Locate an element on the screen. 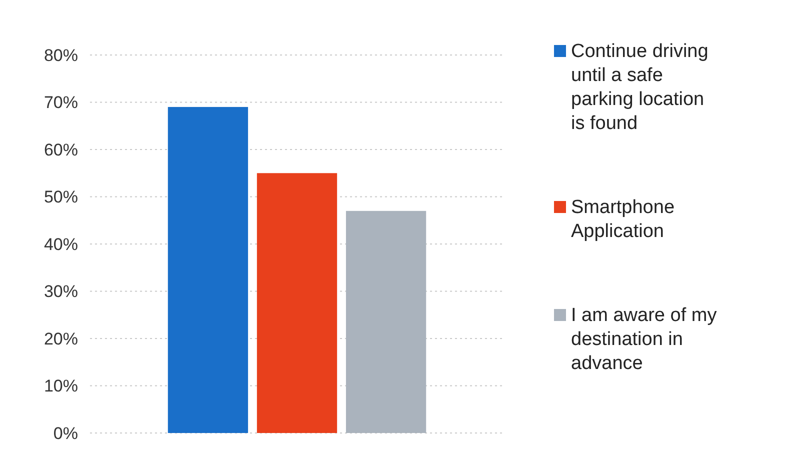 Image resolution: width=804 pixels, height=467 pixels. y-tick-label: 20% is located at coordinates (61, 338).